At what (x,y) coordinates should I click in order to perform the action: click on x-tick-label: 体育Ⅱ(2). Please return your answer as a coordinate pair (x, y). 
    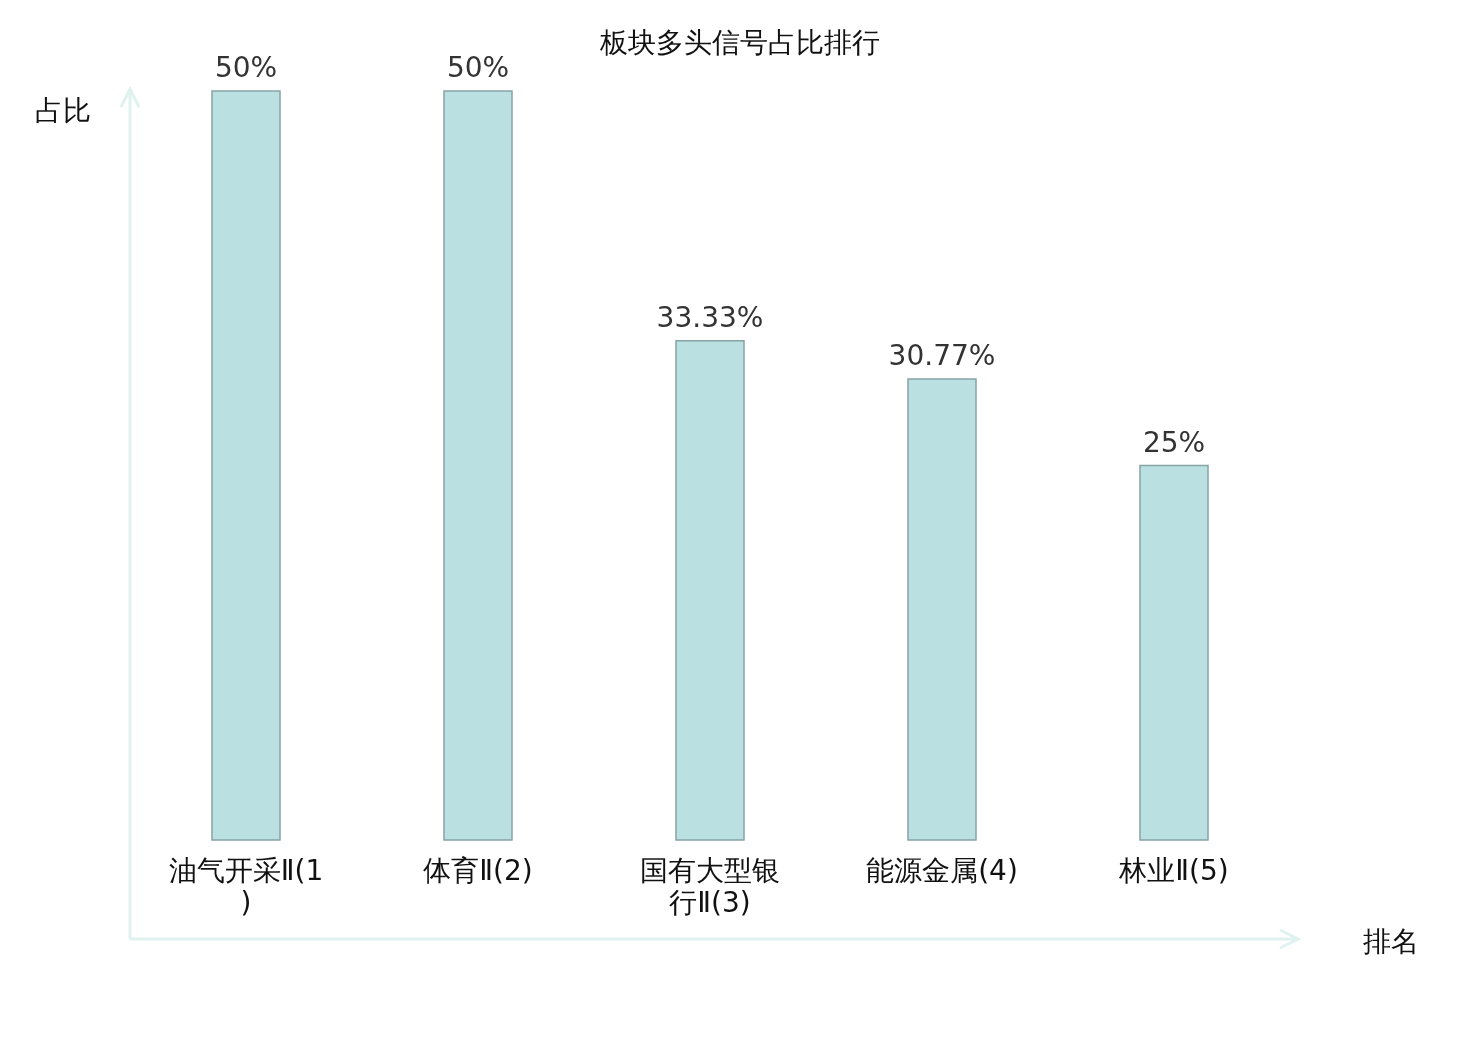
    Looking at the image, I should click on (478, 870).